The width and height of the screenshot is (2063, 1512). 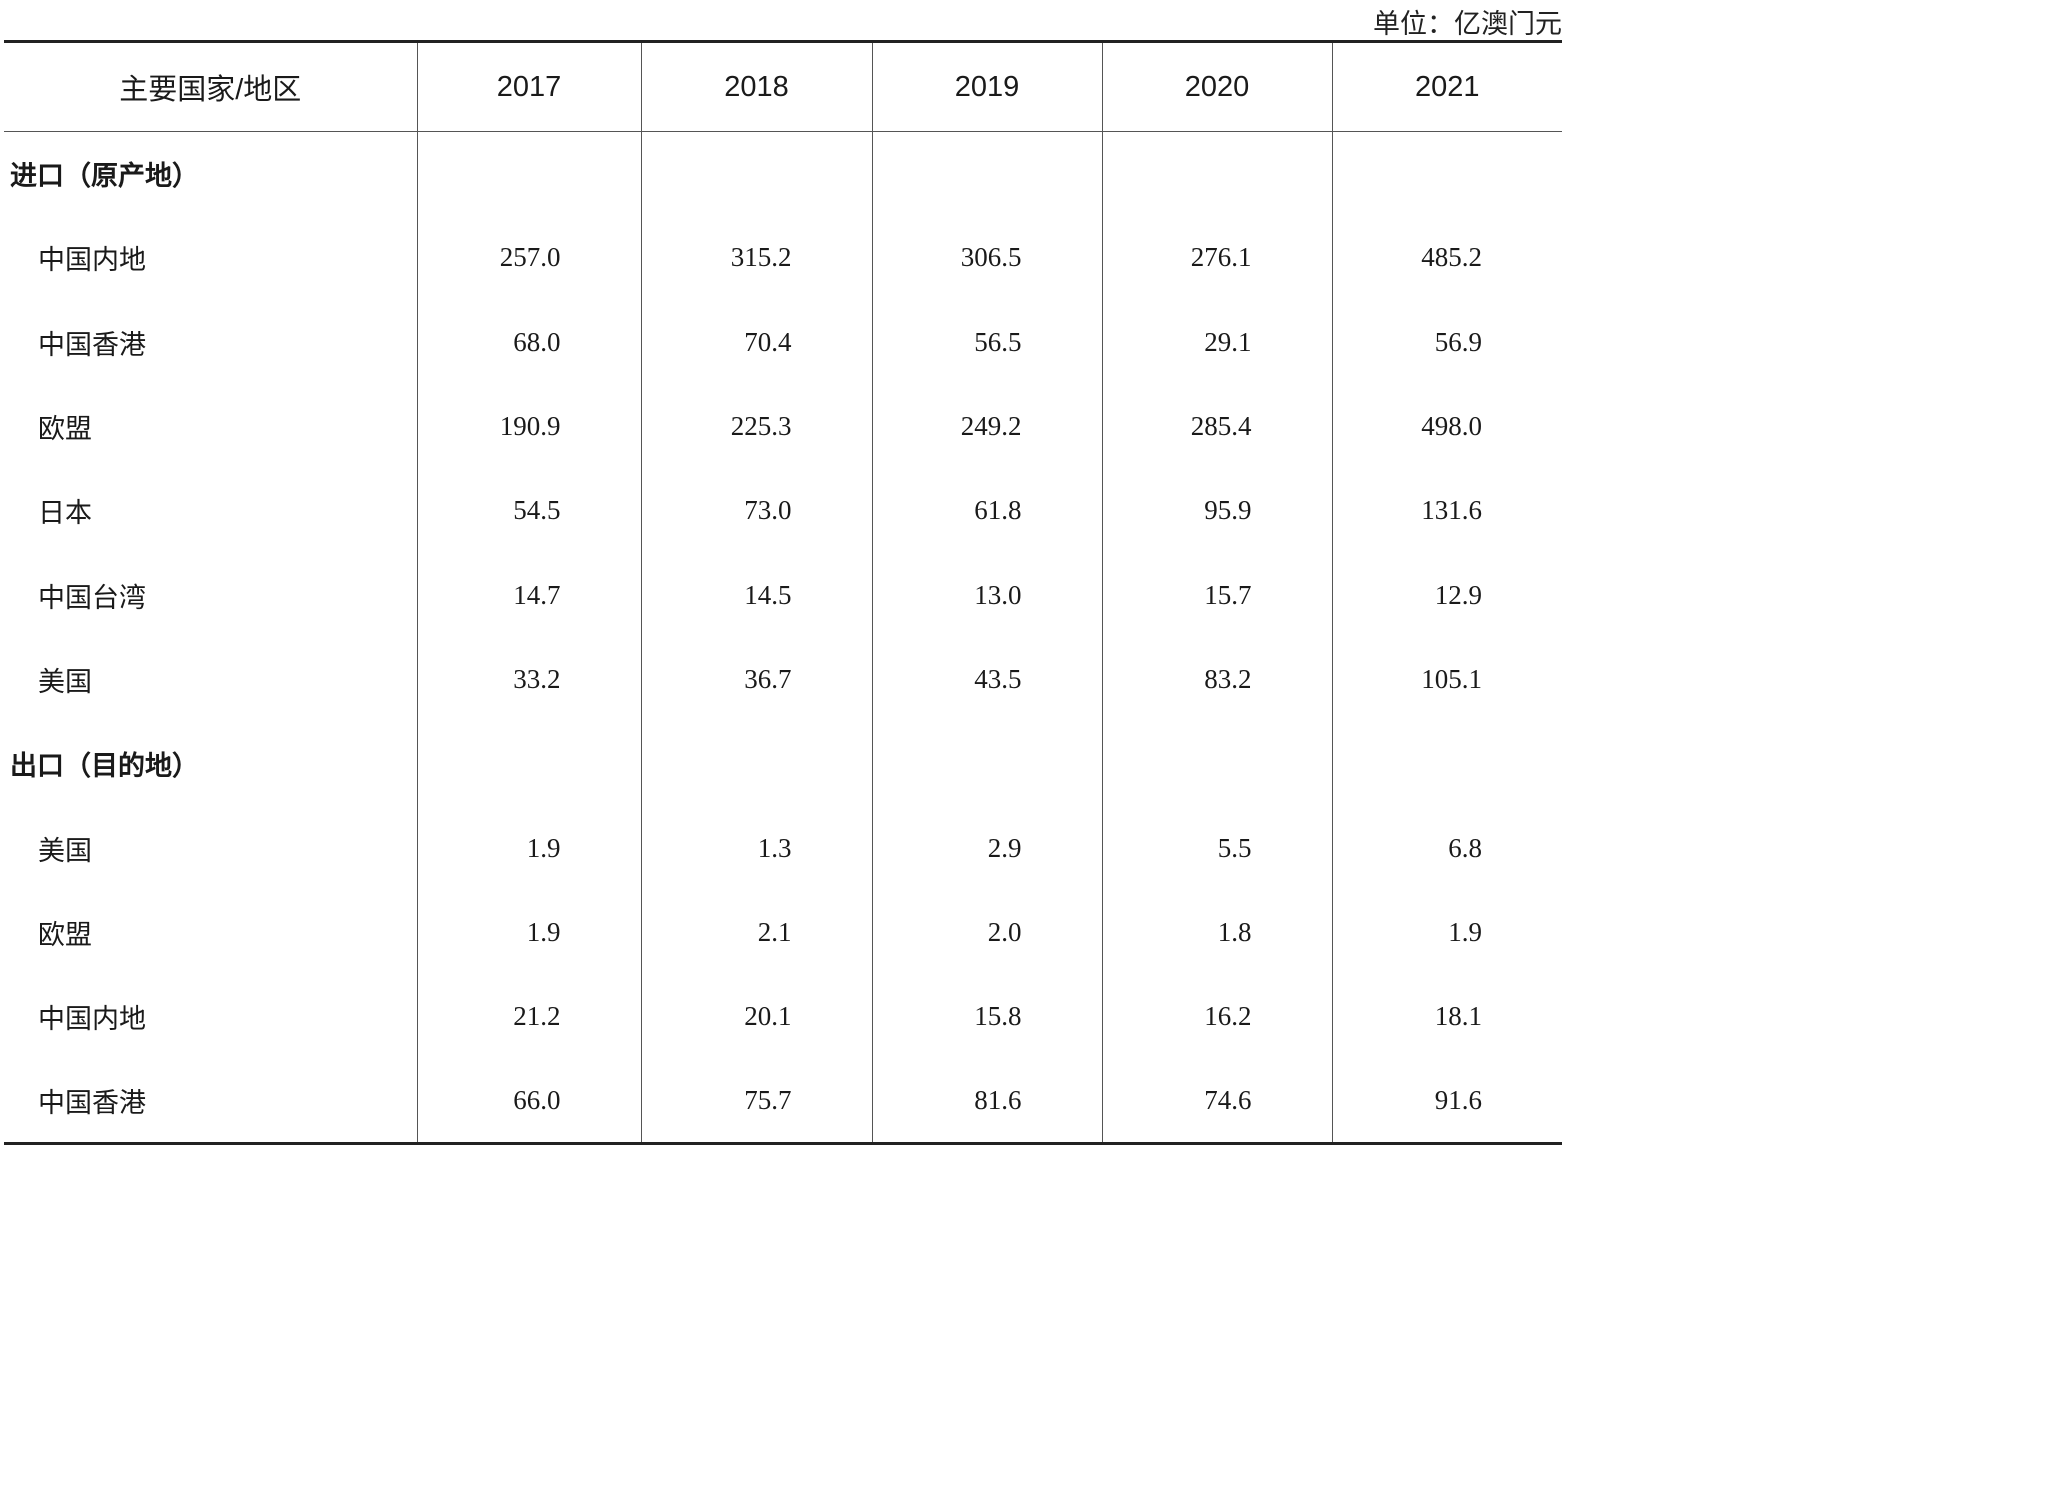 I want to click on cell-value: 73.0, so click(x=756, y=510).